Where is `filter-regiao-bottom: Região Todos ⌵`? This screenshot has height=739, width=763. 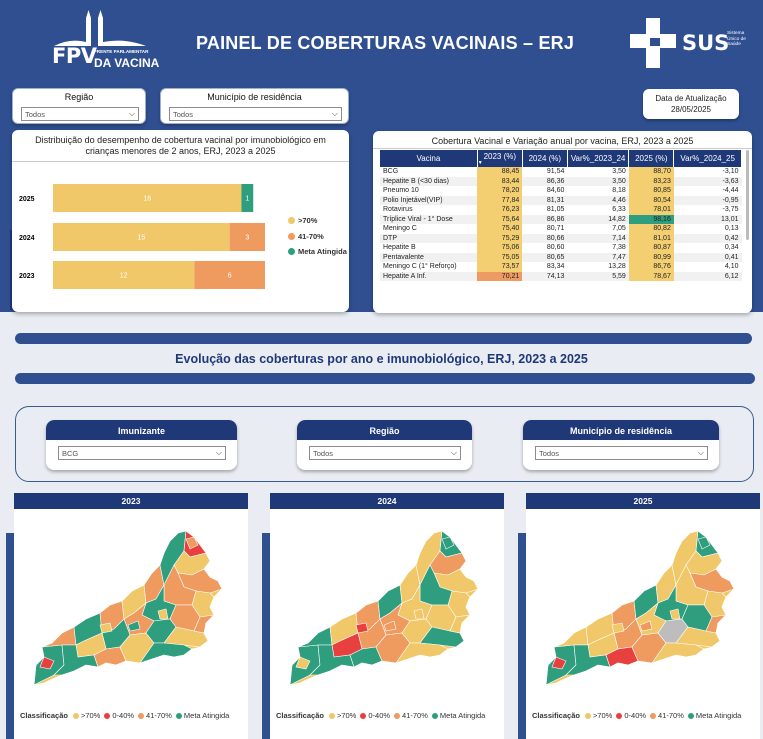 filter-regiao-bottom: Região Todos ⌵ is located at coordinates (384, 445).